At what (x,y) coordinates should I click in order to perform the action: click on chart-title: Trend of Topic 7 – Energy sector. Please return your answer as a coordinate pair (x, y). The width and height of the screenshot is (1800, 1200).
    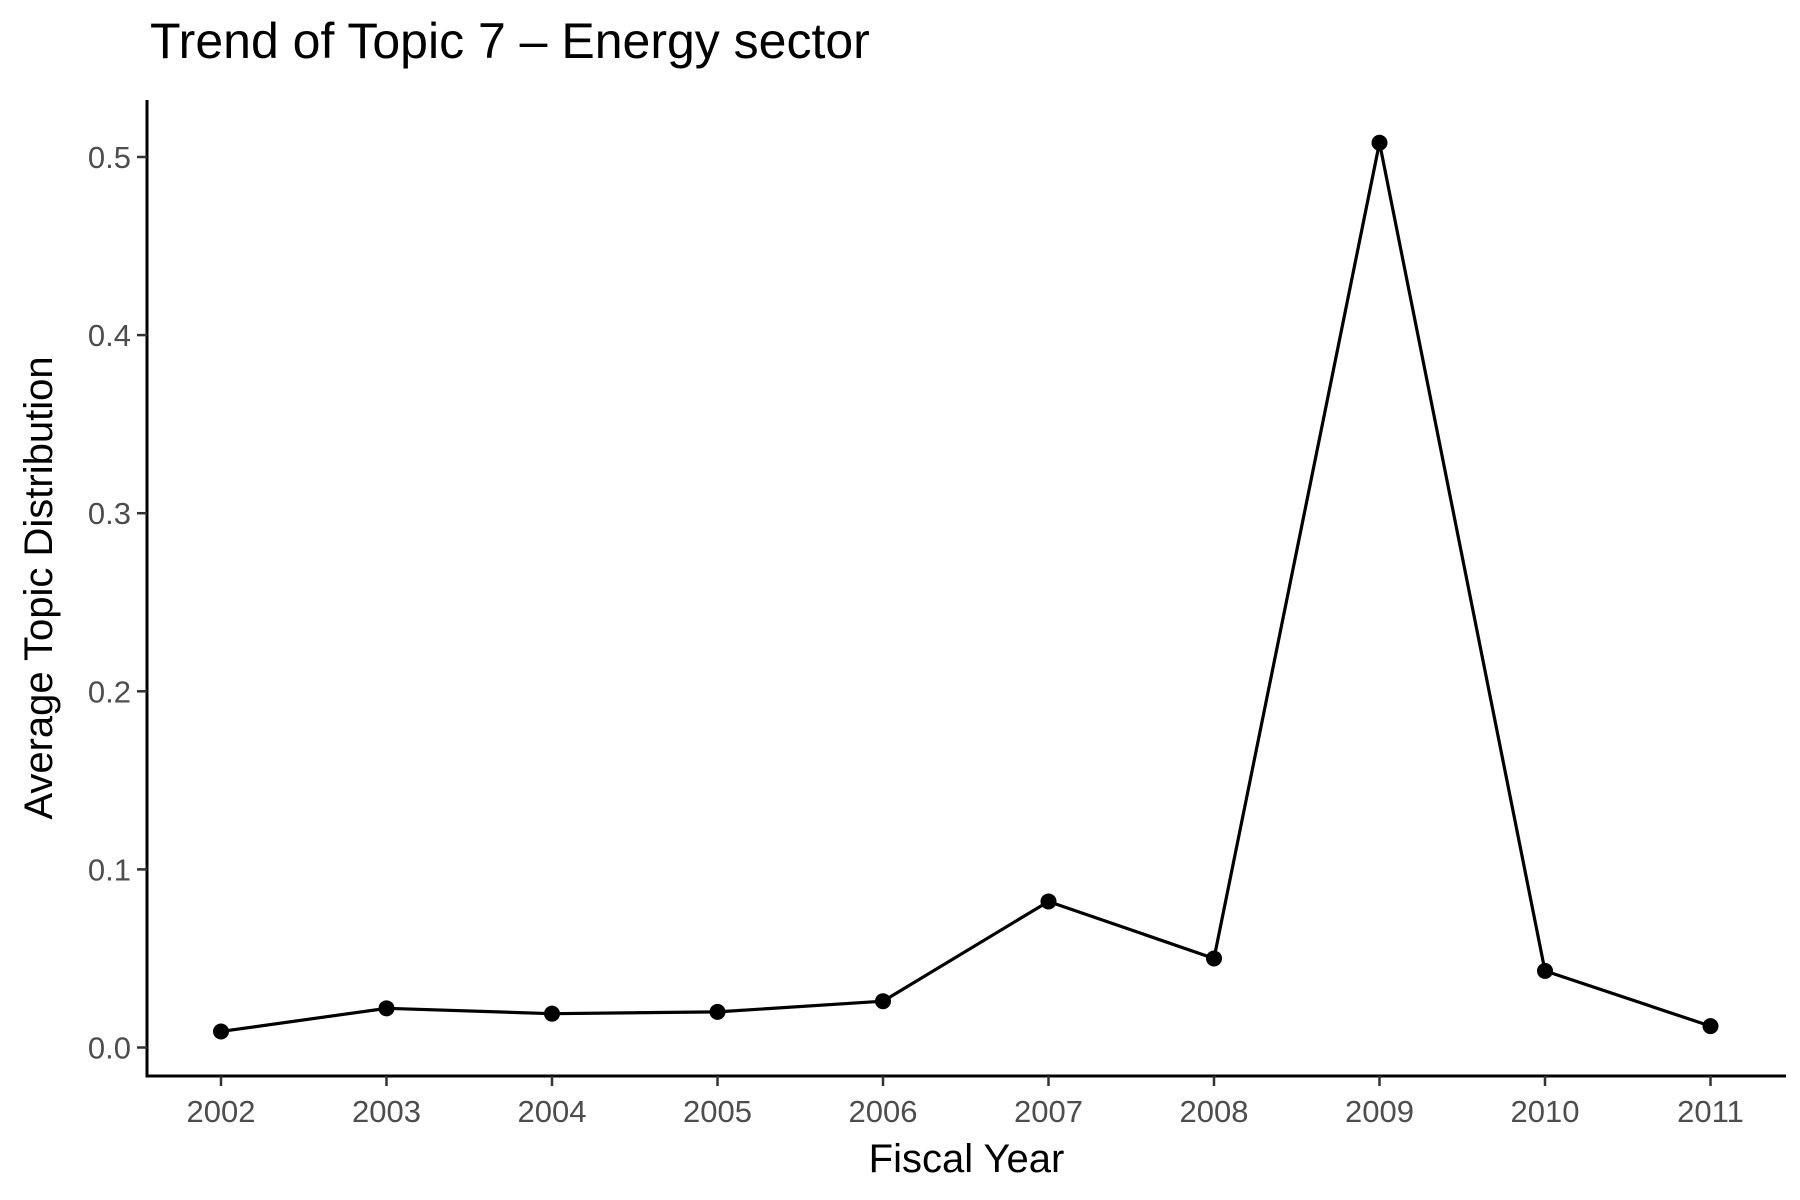
    Looking at the image, I should click on (510, 41).